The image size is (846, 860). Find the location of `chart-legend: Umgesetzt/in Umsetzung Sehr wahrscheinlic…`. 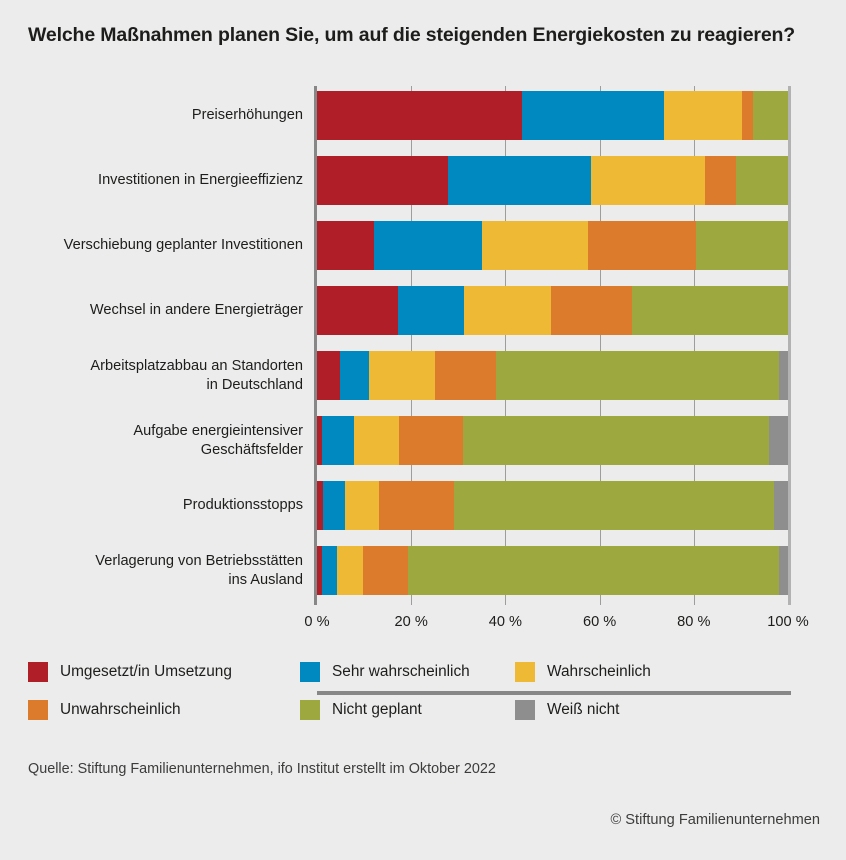

chart-legend: Umgesetzt/in Umsetzung Sehr wahrscheinlic… is located at coordinates (428, 700).